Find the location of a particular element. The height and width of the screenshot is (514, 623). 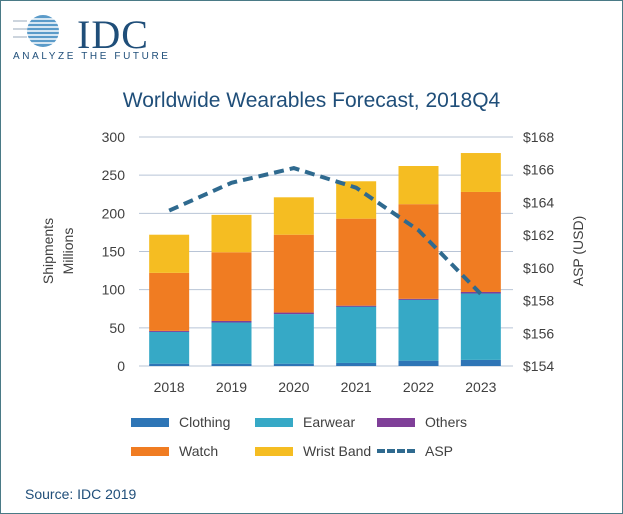

chart-title: Worldwide Wearables Forecast, 2018Q4 is located at coordinates (311, 100).